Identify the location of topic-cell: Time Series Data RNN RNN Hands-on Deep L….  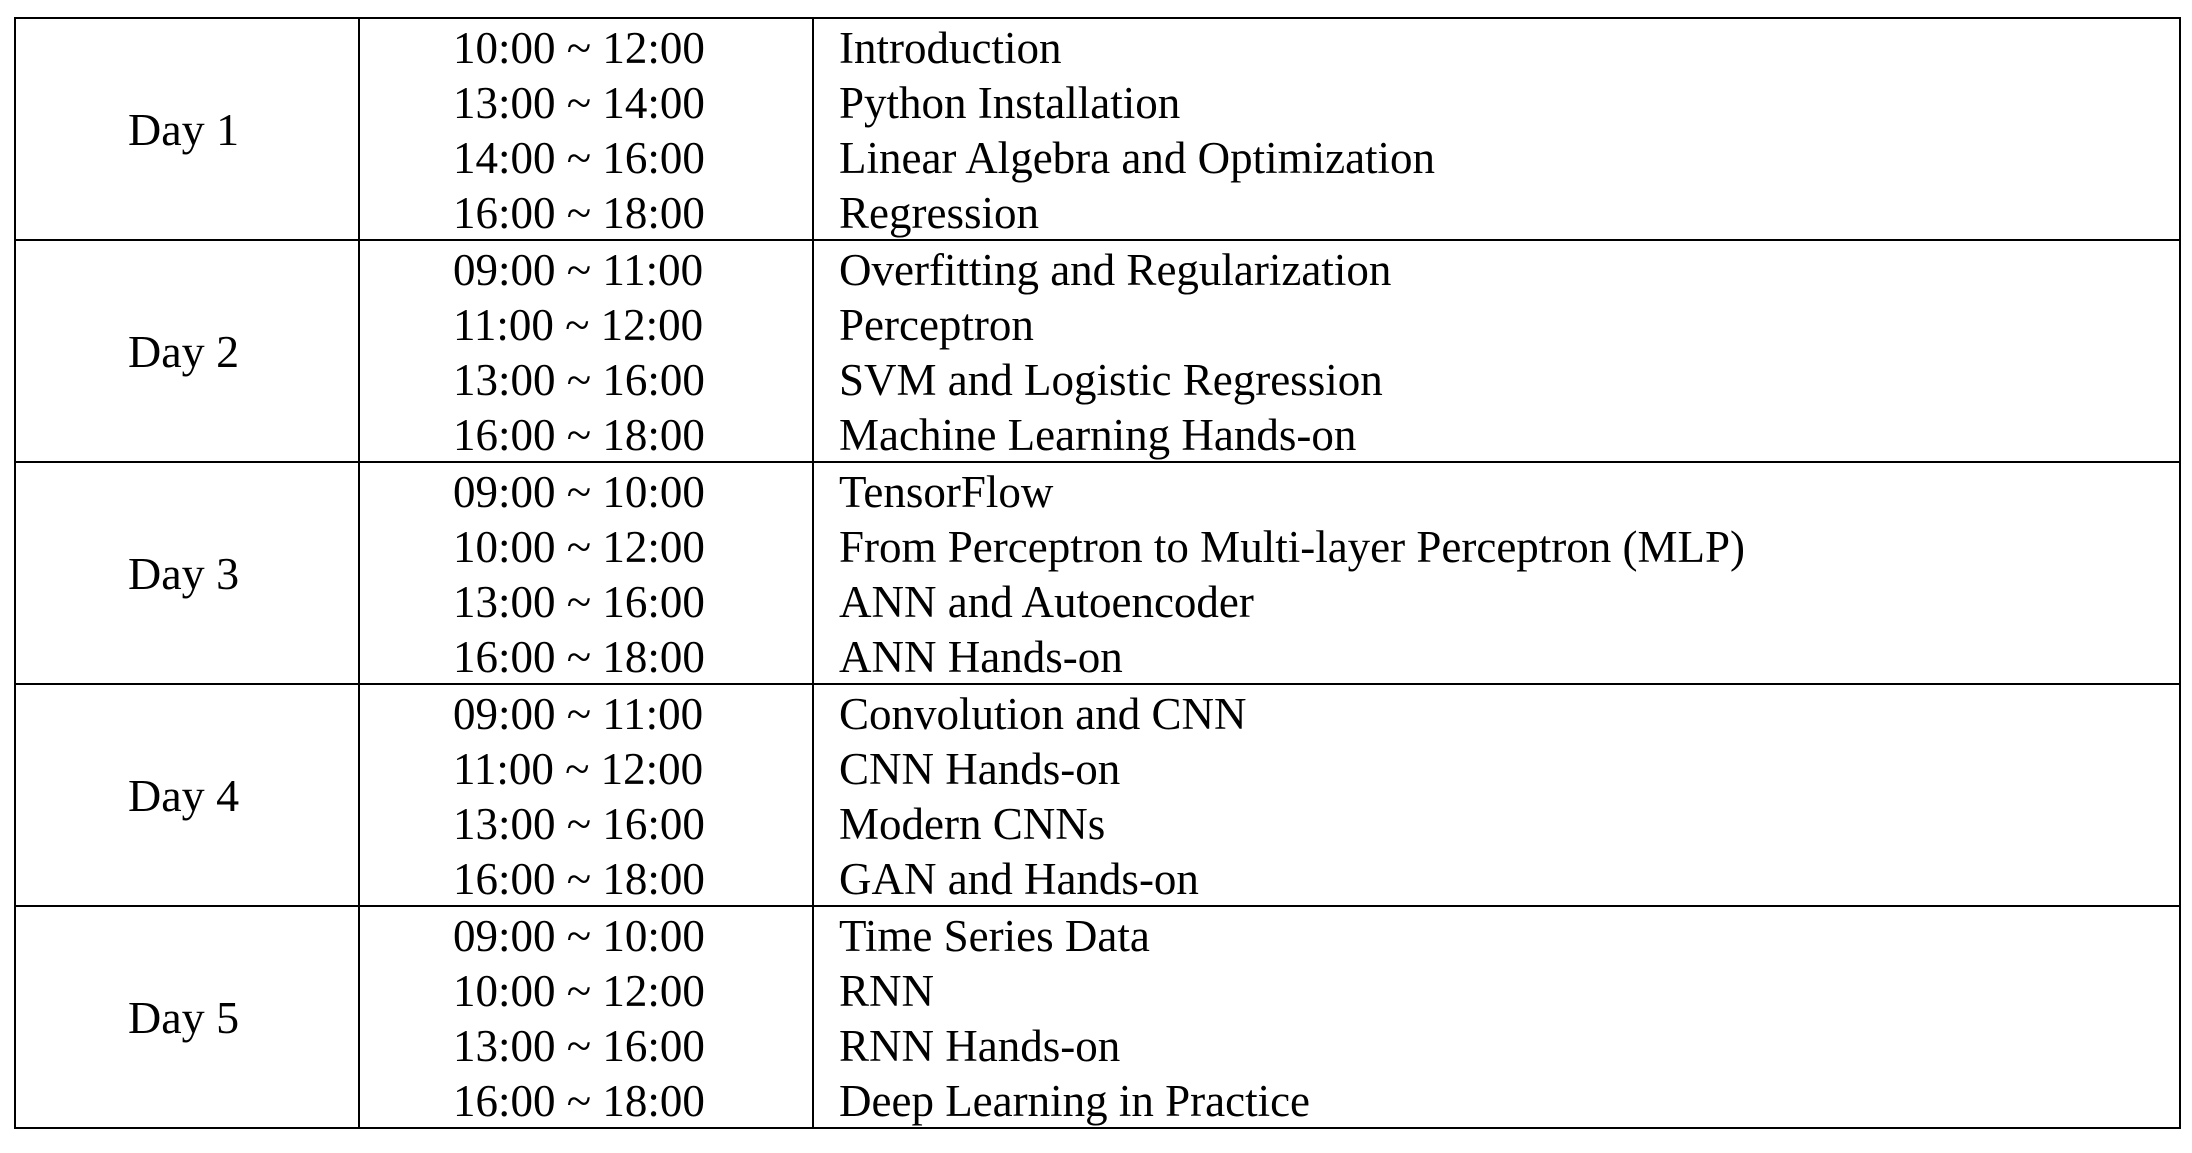
(1496, 1017).